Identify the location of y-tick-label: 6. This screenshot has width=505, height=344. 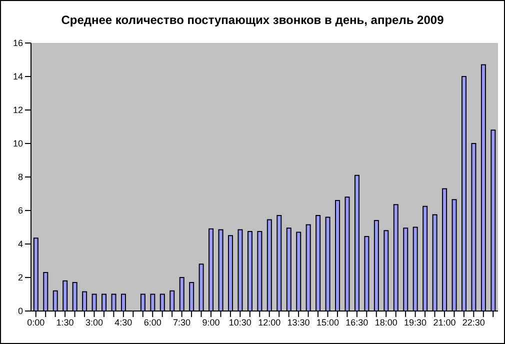
(20, 211).